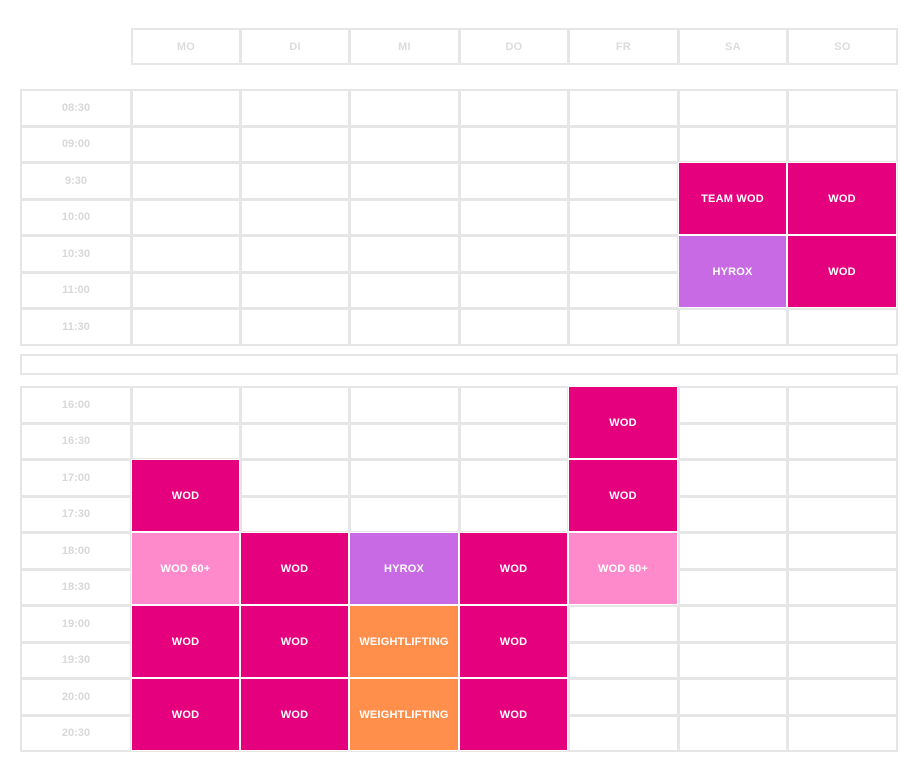 This screenshot has width=917, height=779. I want to click on time-label: 08:30, so click(76, 108).